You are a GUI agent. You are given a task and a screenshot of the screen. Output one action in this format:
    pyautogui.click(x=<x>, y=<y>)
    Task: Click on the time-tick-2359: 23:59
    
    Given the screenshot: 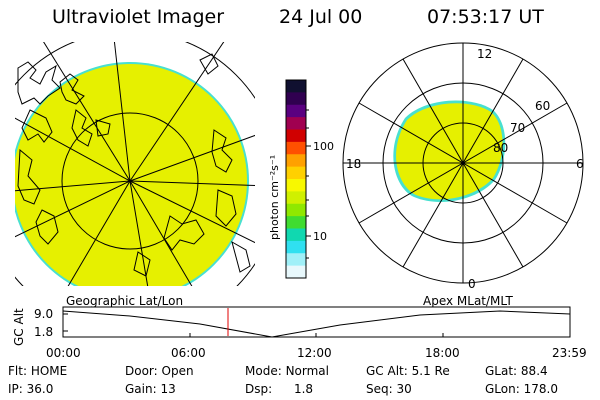 What is the action you would take?
    pyautogui.click(x=569, y=353)
    